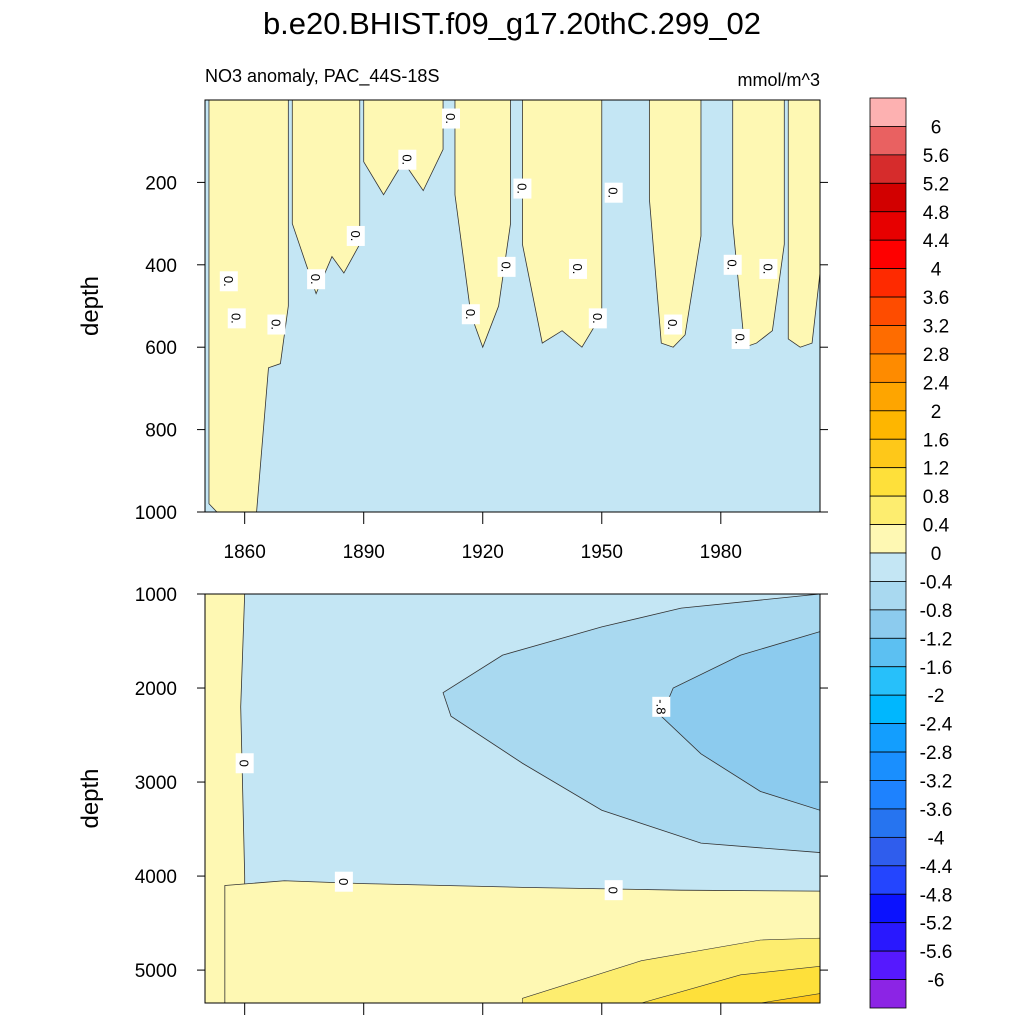 The height and width of the screenshot is (1029, 1024). What do you see at coordinates (483, 552) in the screenshot?
I see `xtick-label: 1920` at bounding box center [483, 552].